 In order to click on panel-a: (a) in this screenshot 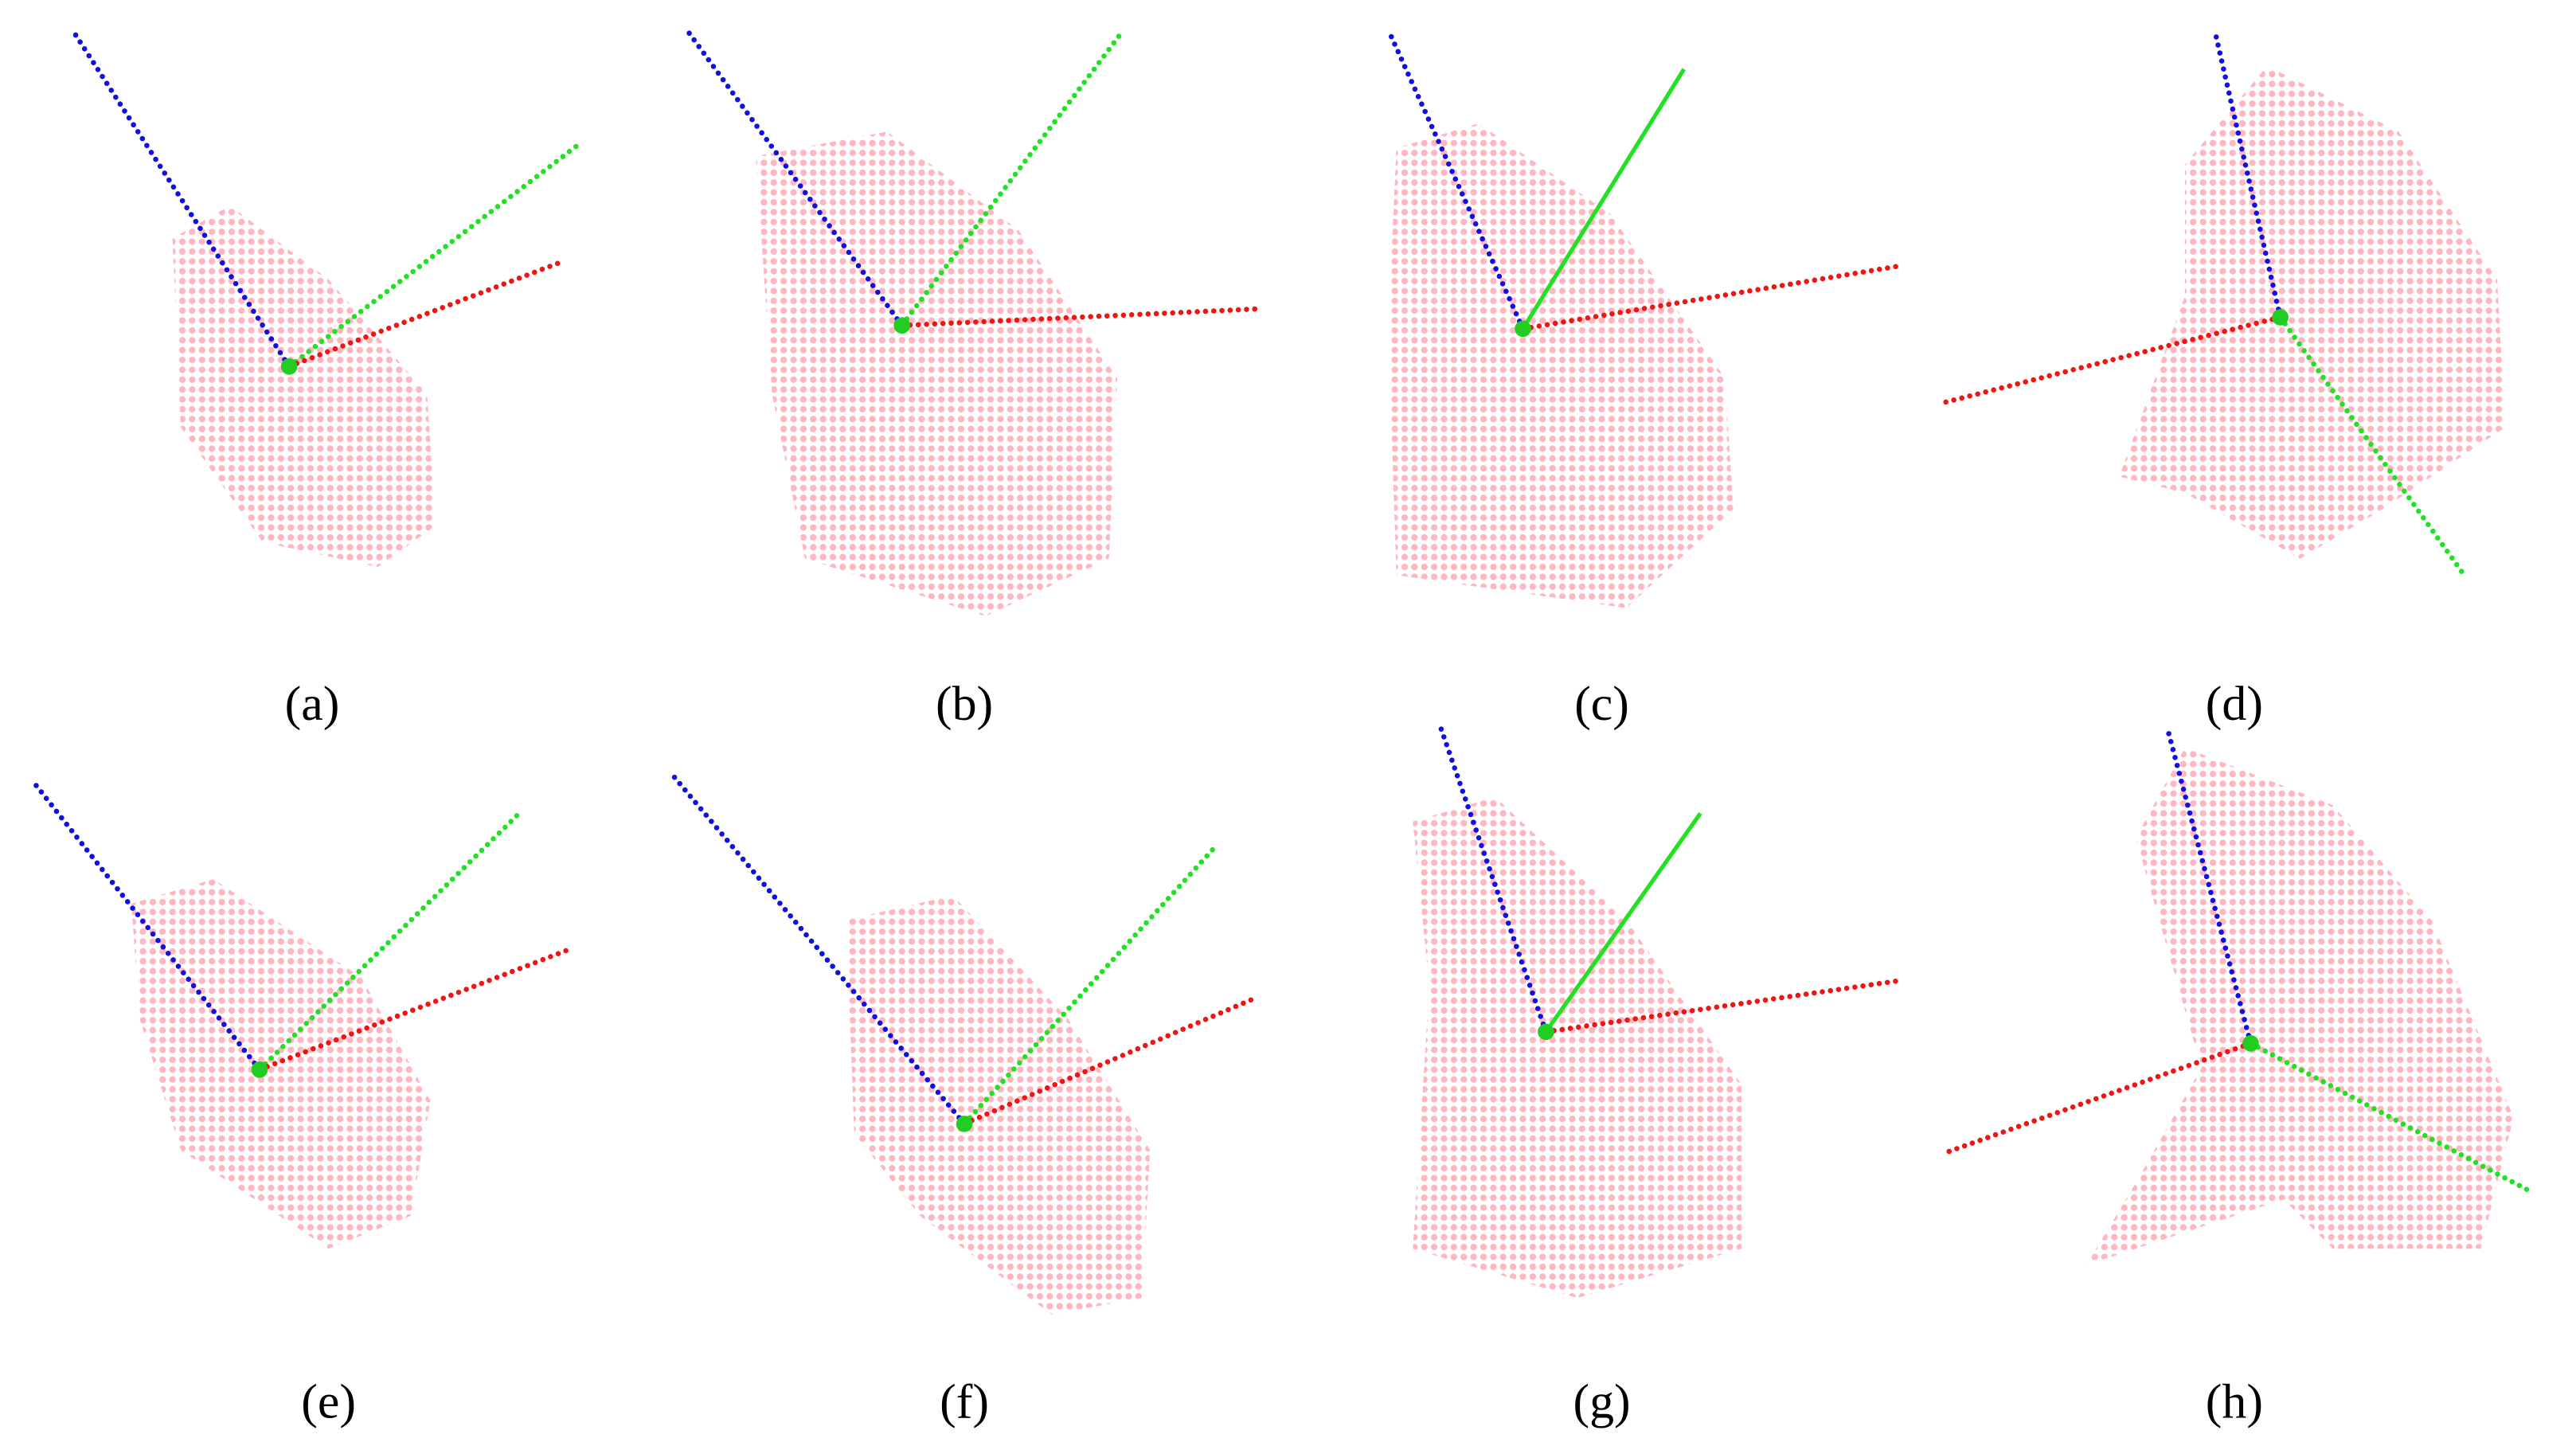, I will do `click(325, 379)`.